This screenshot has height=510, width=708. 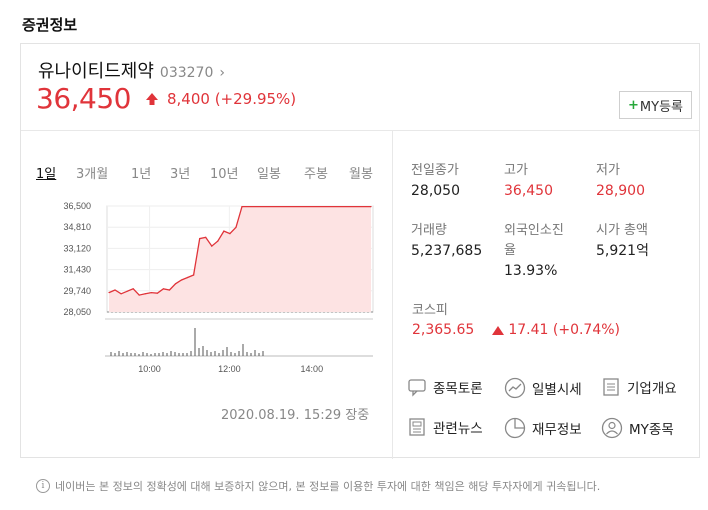 I want to click on news-icon, so click(x=420, y=427).